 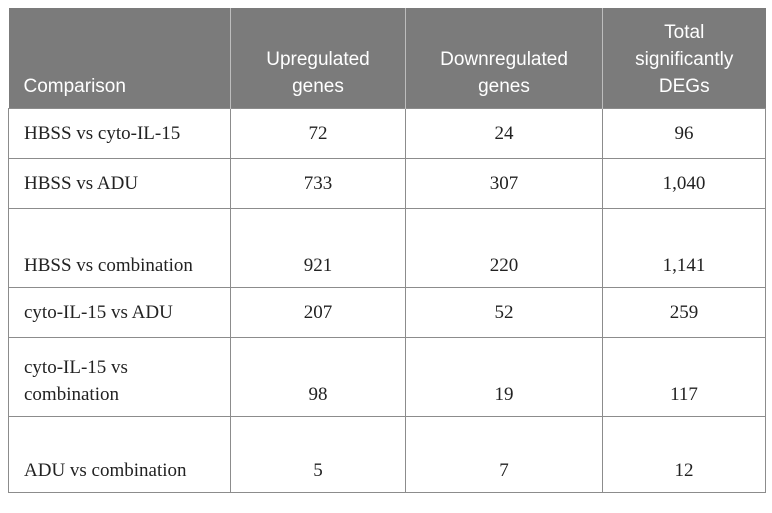 What do you see at coordinates (119, 454) in the screenshot?
I see `row-comparison: ADU vs combination` at bounding box center [119, 454].